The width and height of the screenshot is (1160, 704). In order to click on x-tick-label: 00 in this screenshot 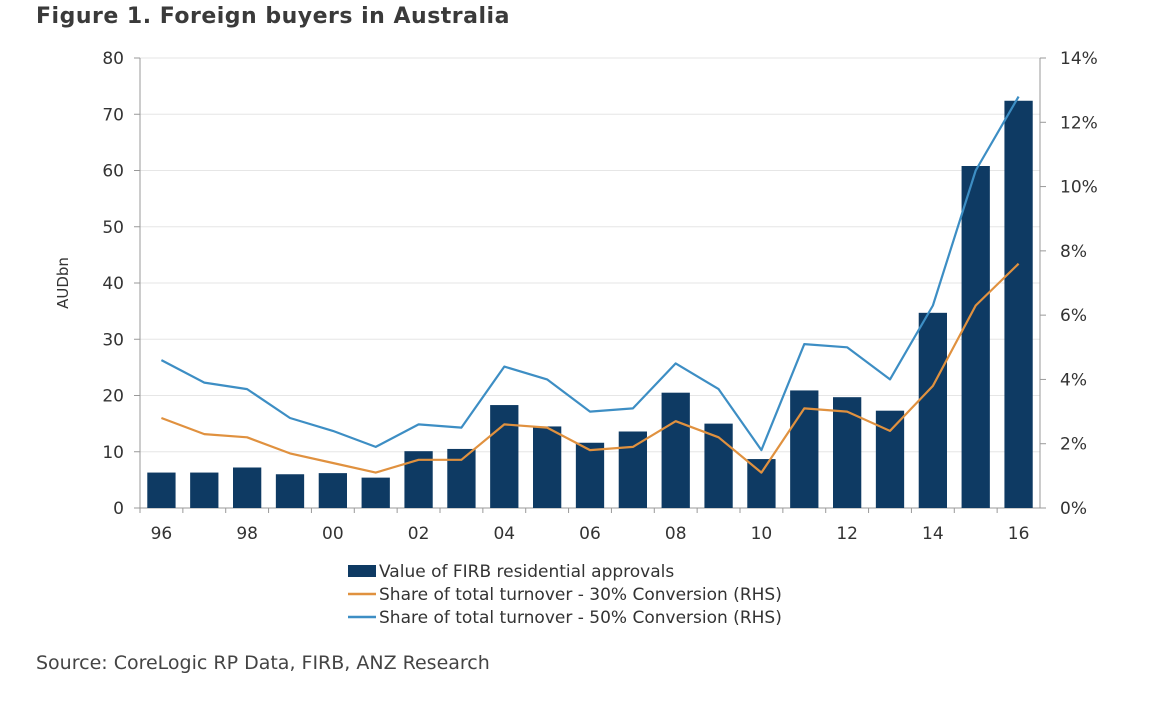, I will do `click(333, 534)`.